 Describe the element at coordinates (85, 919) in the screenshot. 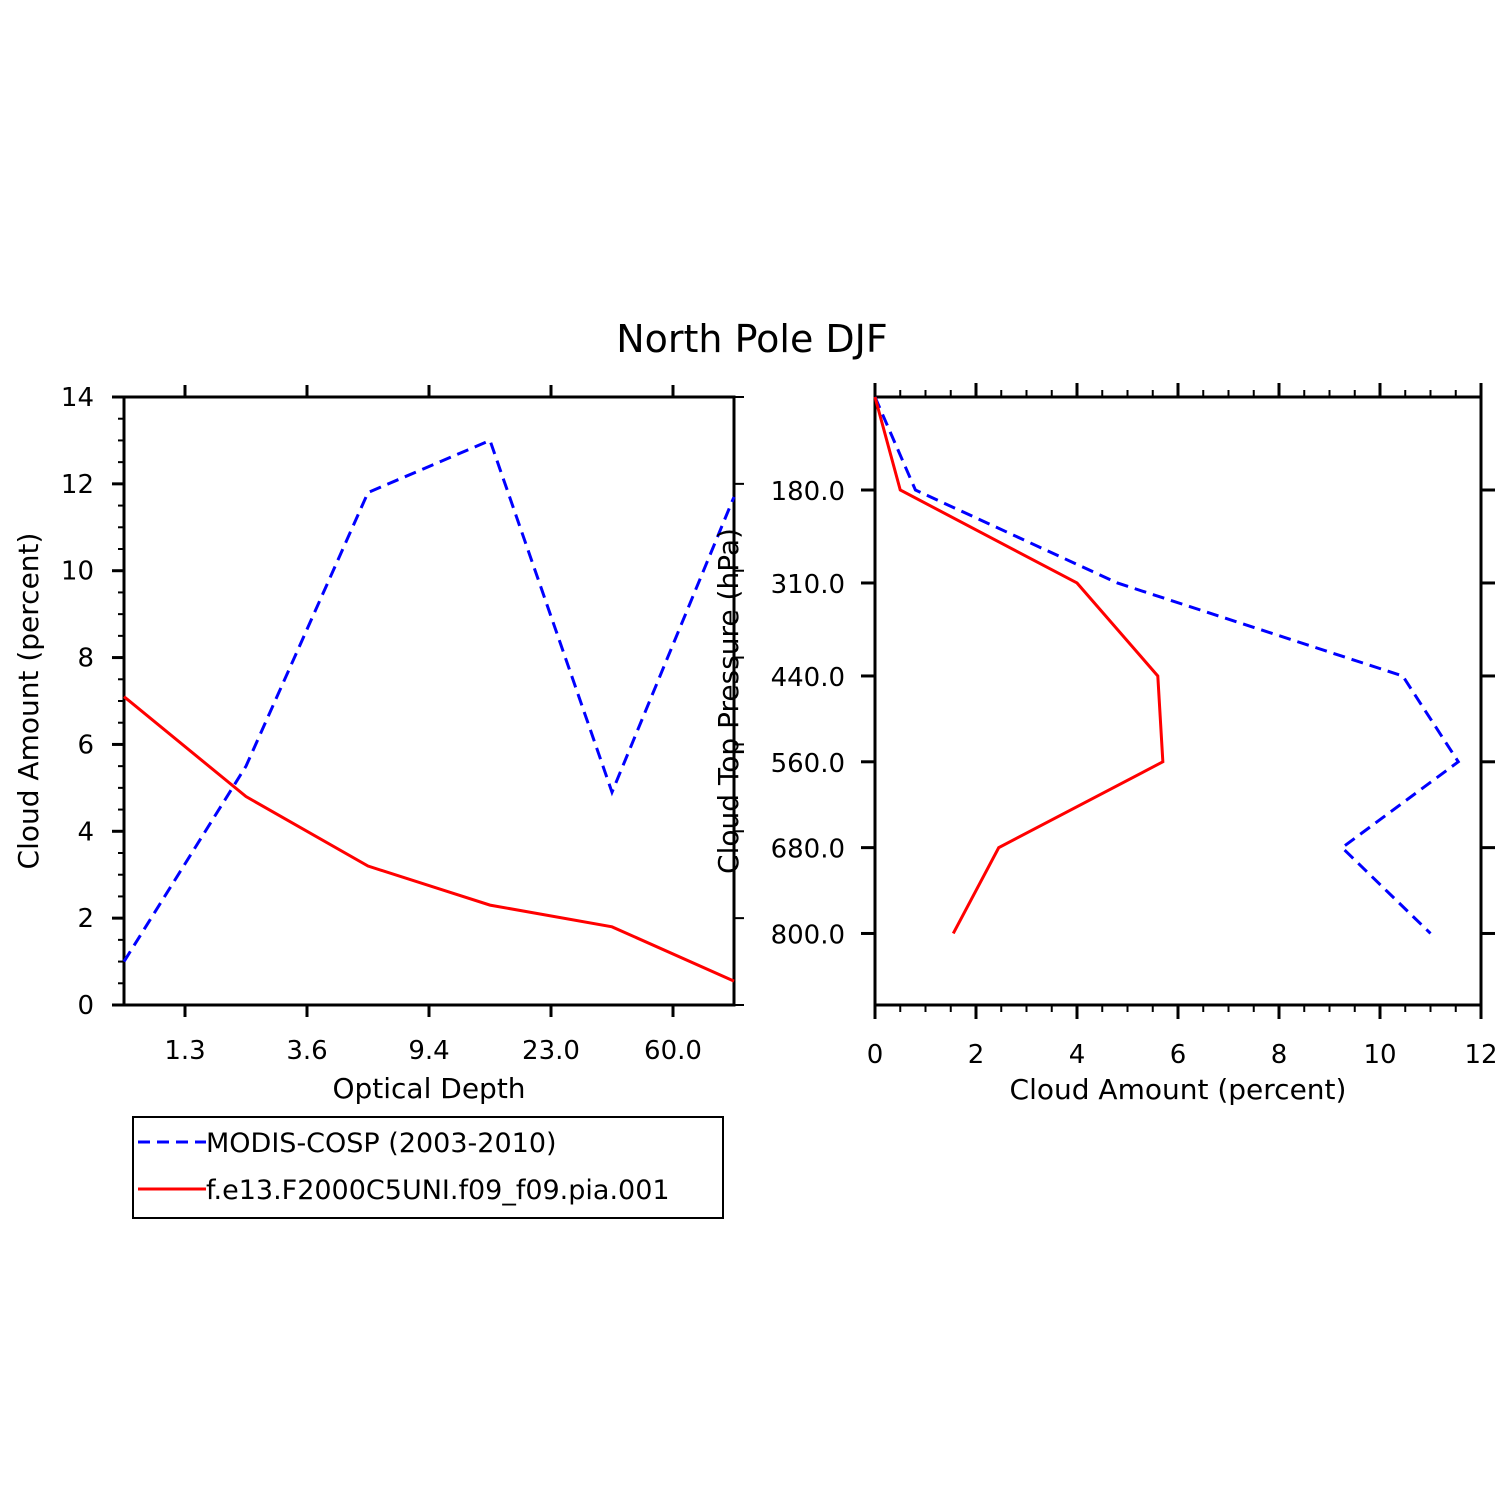

I see `left-y-tick-label: 2` at that location.